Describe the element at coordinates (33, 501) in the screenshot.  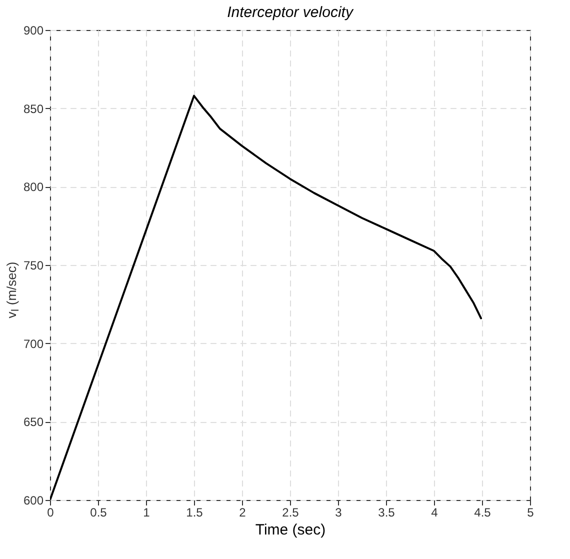
I see `y-tick-label: 600` at that location.